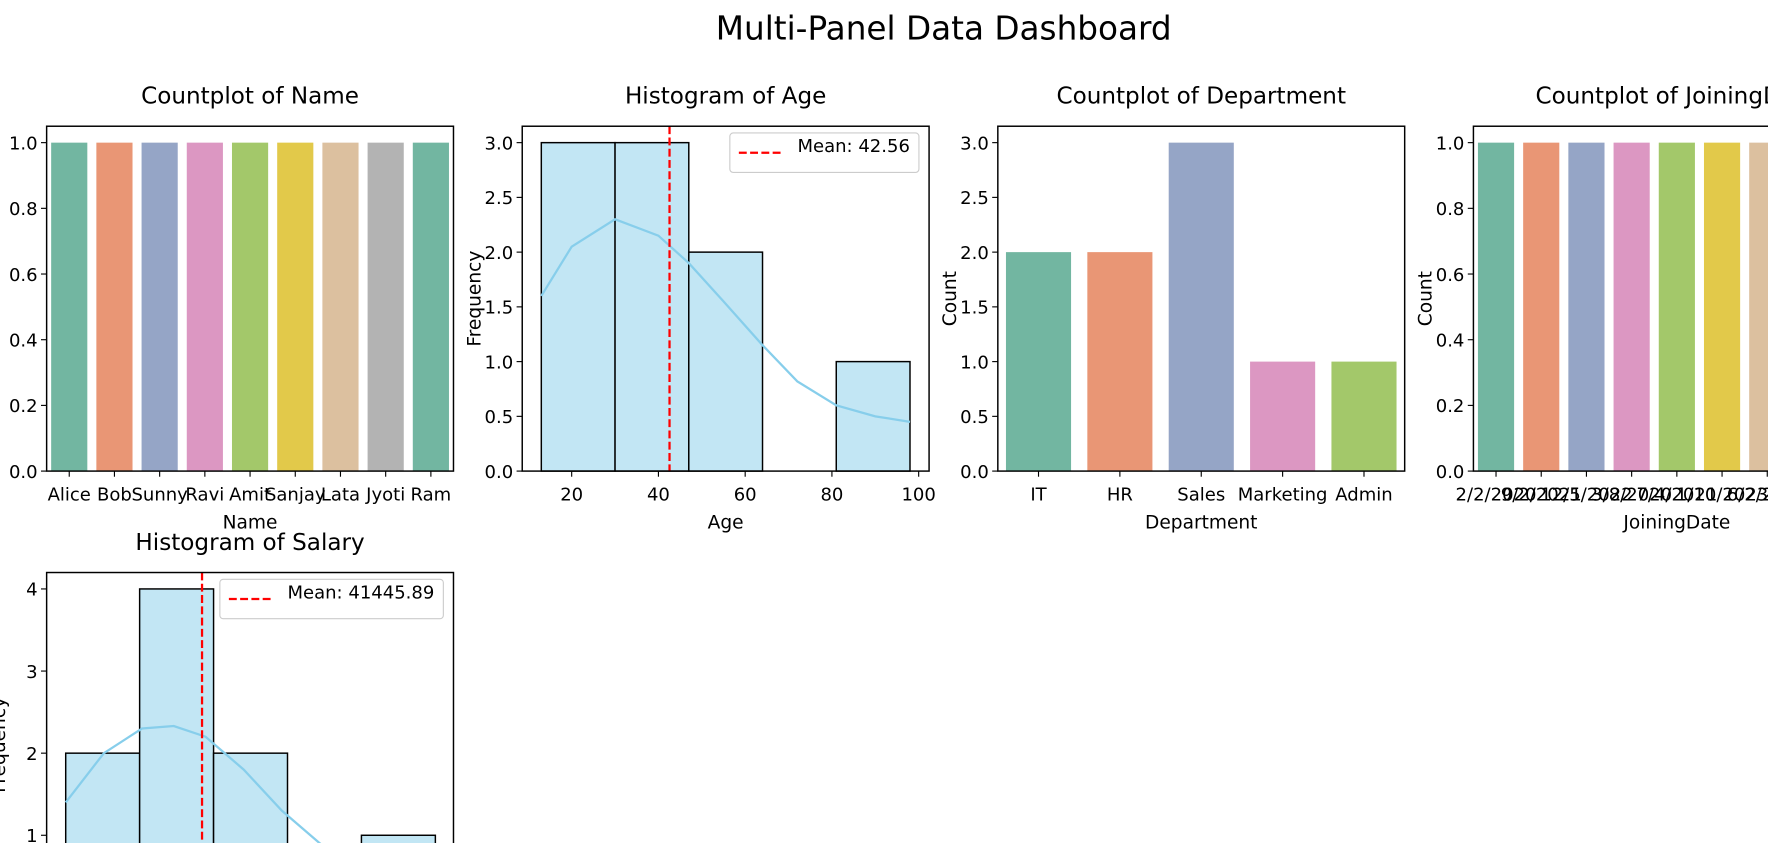 The height and width of the screenshot is (843, 1768). Describe the element at coordinates (204, 494) in the screenshot. I see `x-tick-label: Ravi` at that location.